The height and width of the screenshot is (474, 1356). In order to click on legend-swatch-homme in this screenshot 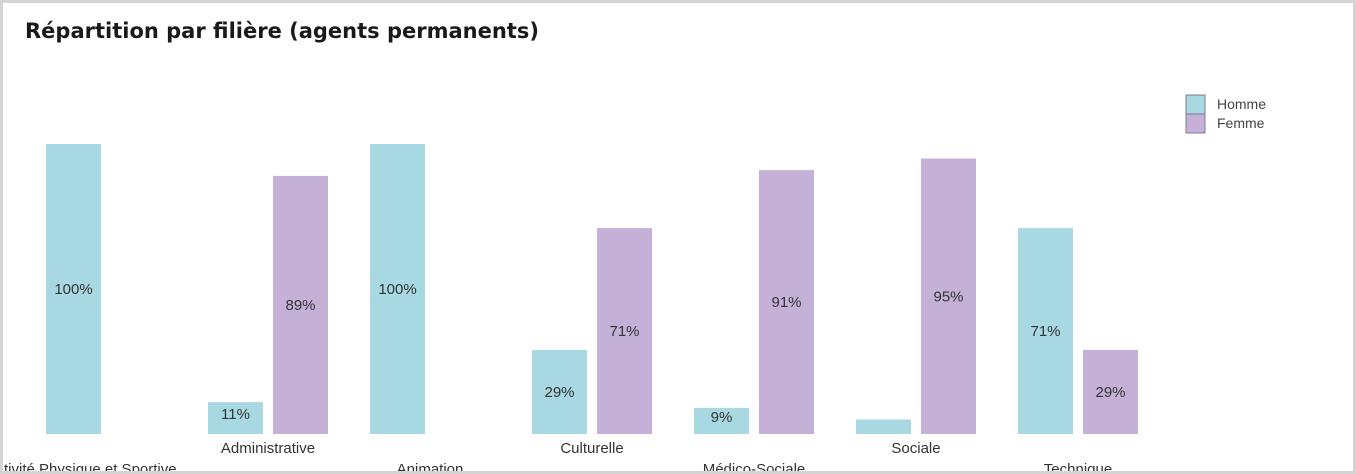, I will do `click(1195, 104)`.